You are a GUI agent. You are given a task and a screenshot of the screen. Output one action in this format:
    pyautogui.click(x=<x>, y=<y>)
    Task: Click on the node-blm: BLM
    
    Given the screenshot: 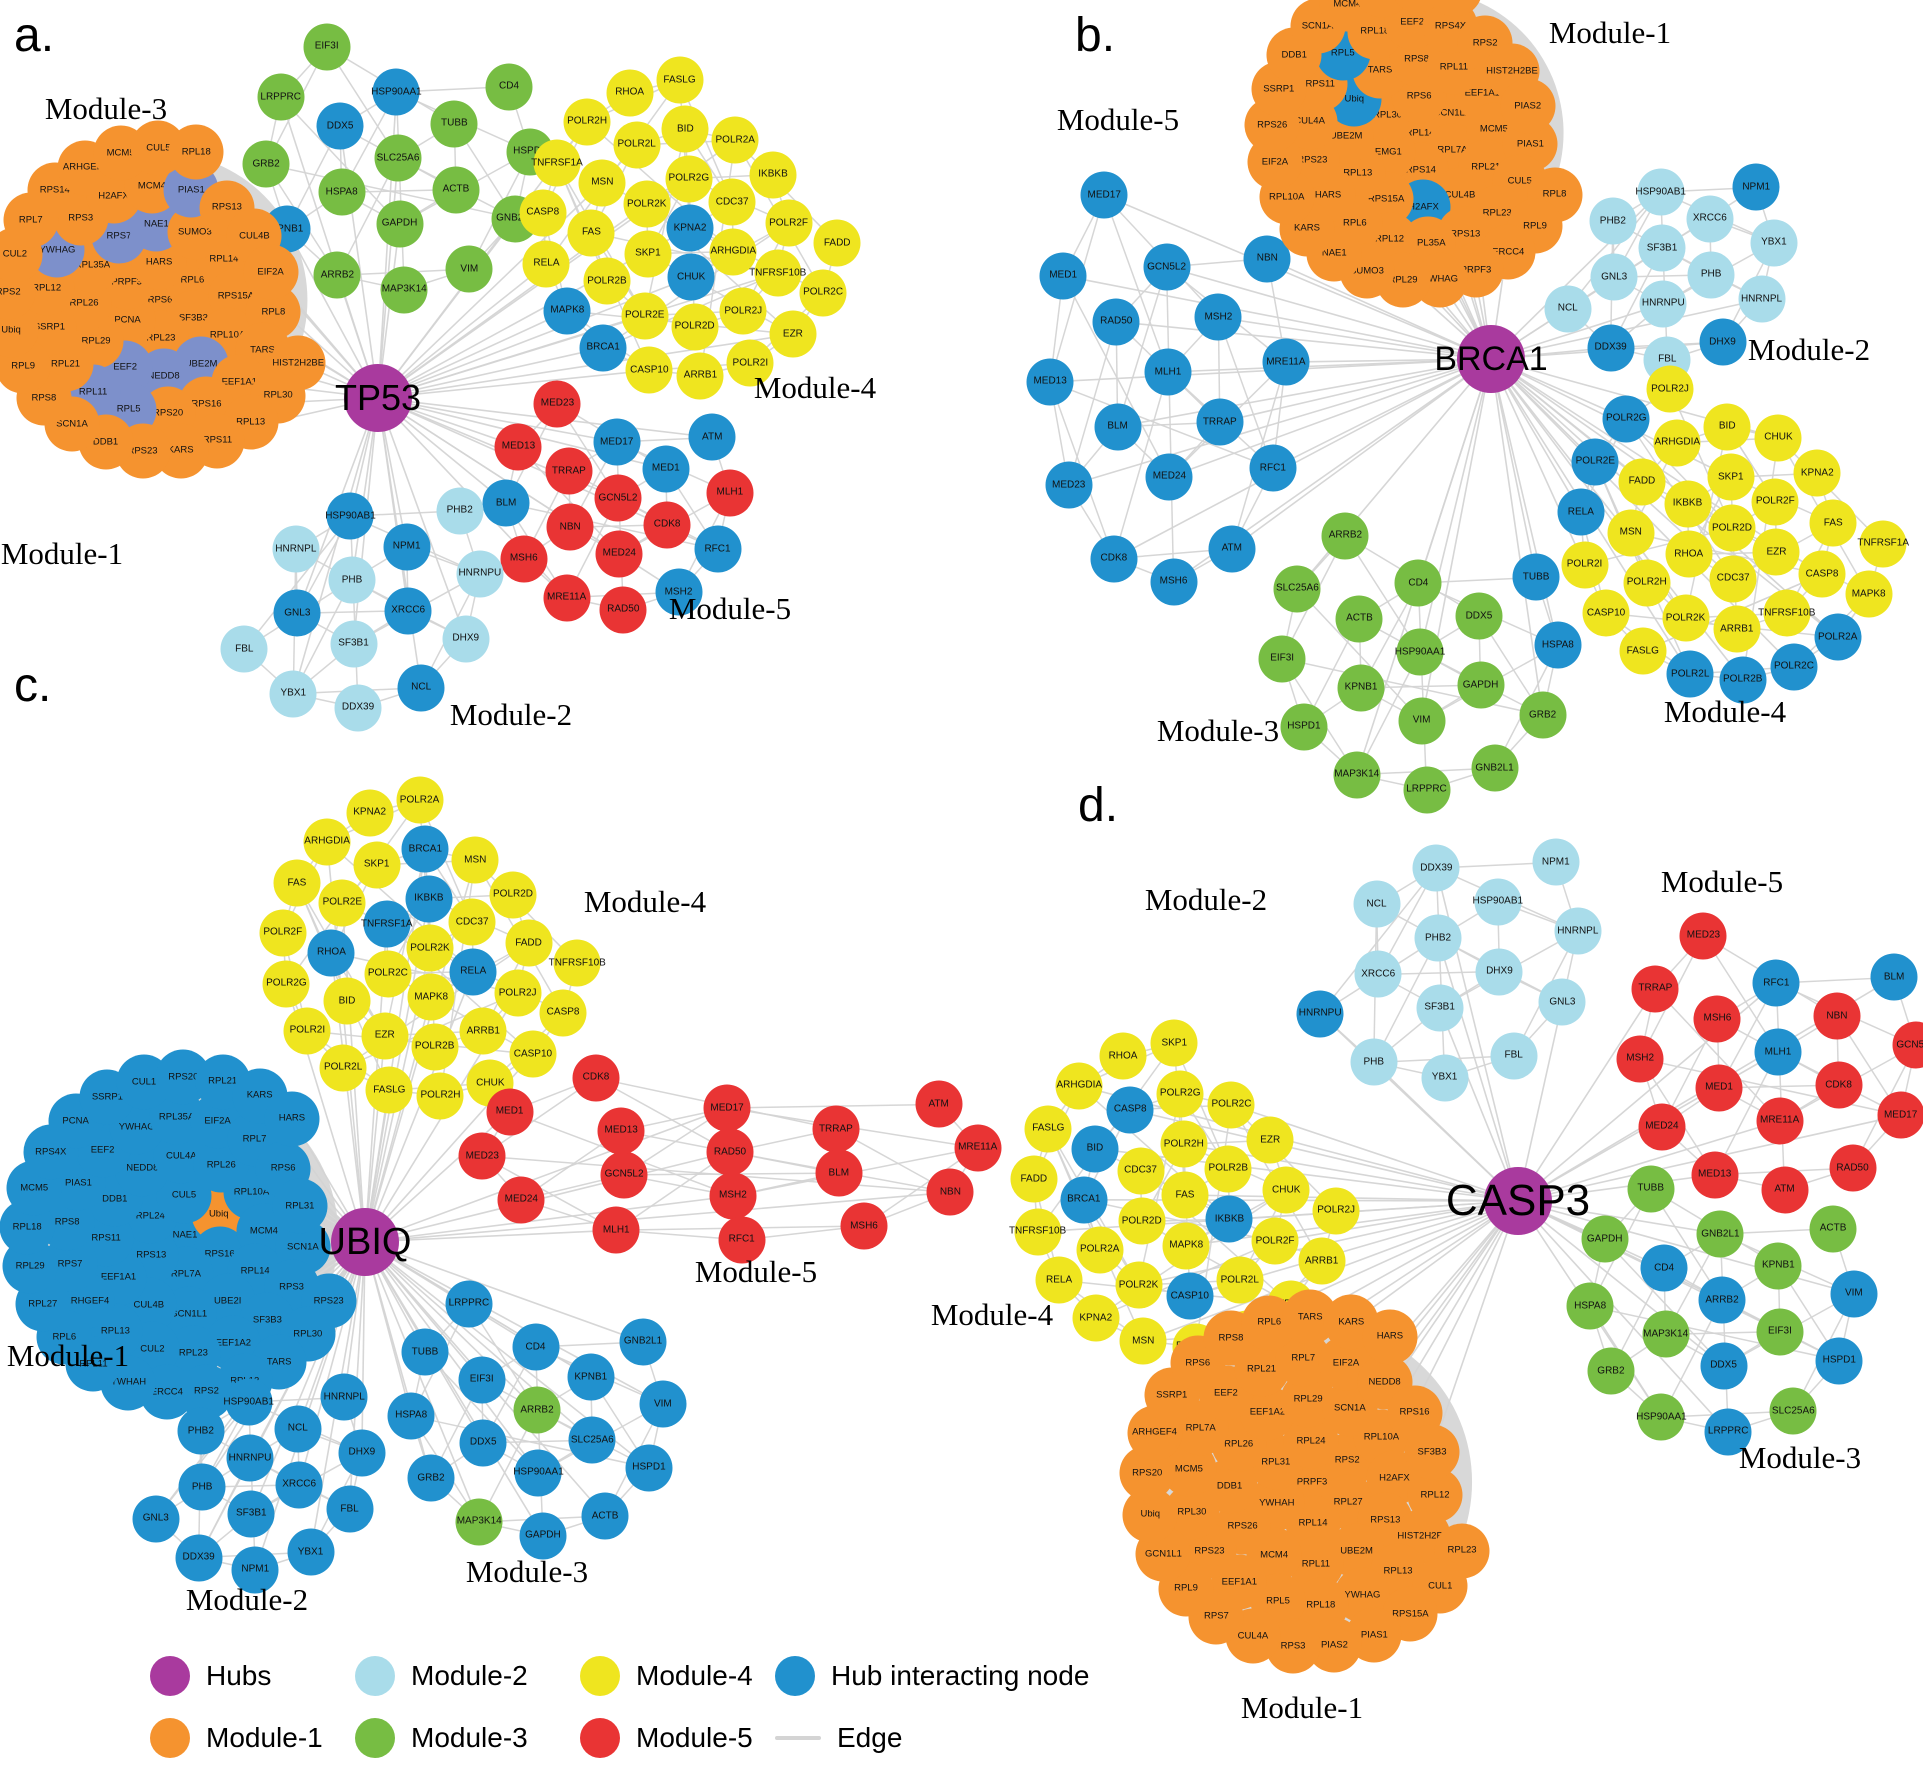 What is the action you would take?
    pyautogui.click(x=839, y=1173)
    